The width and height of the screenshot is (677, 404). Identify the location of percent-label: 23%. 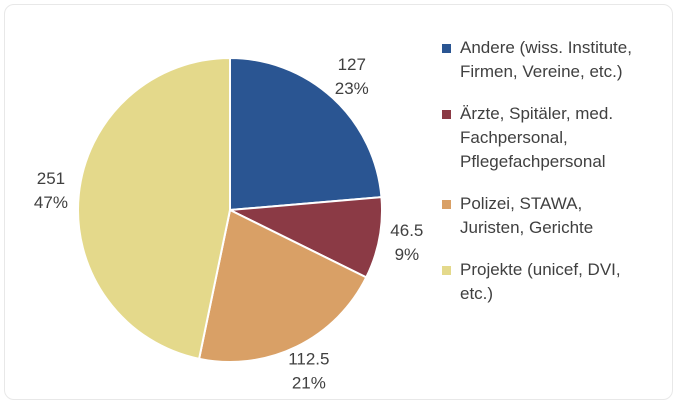
(352, 88).